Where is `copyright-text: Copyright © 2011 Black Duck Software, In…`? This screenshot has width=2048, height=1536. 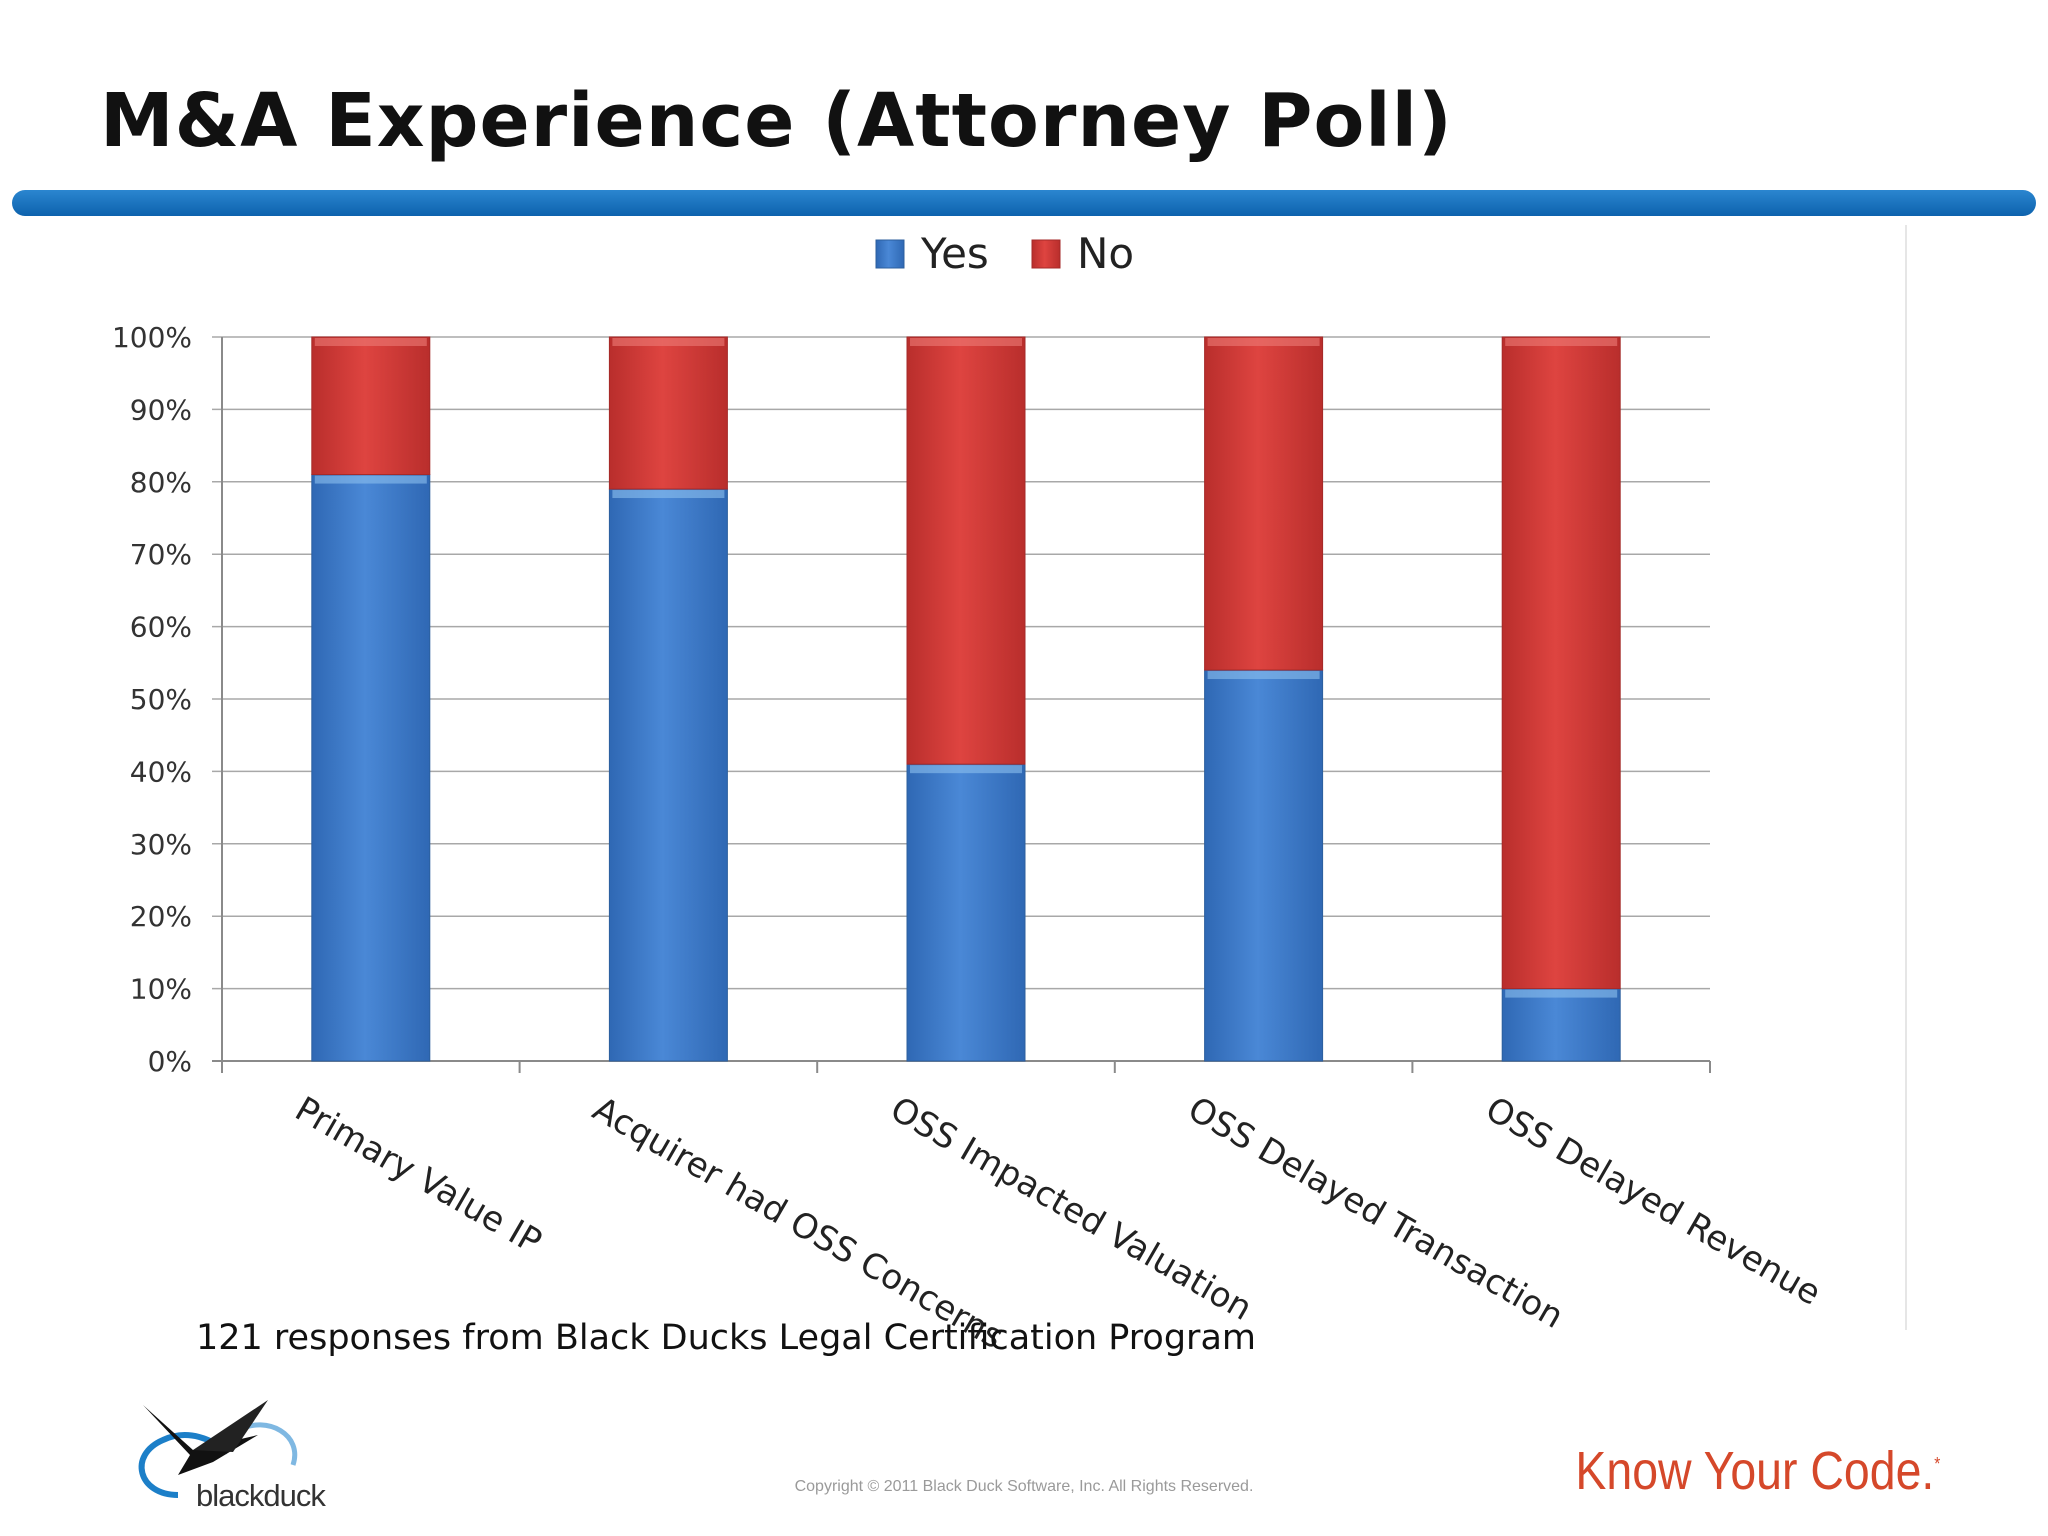
copyright-text: Copyright © 2011 Black Duck Software, In… is located at coordinates (1024, 1486).